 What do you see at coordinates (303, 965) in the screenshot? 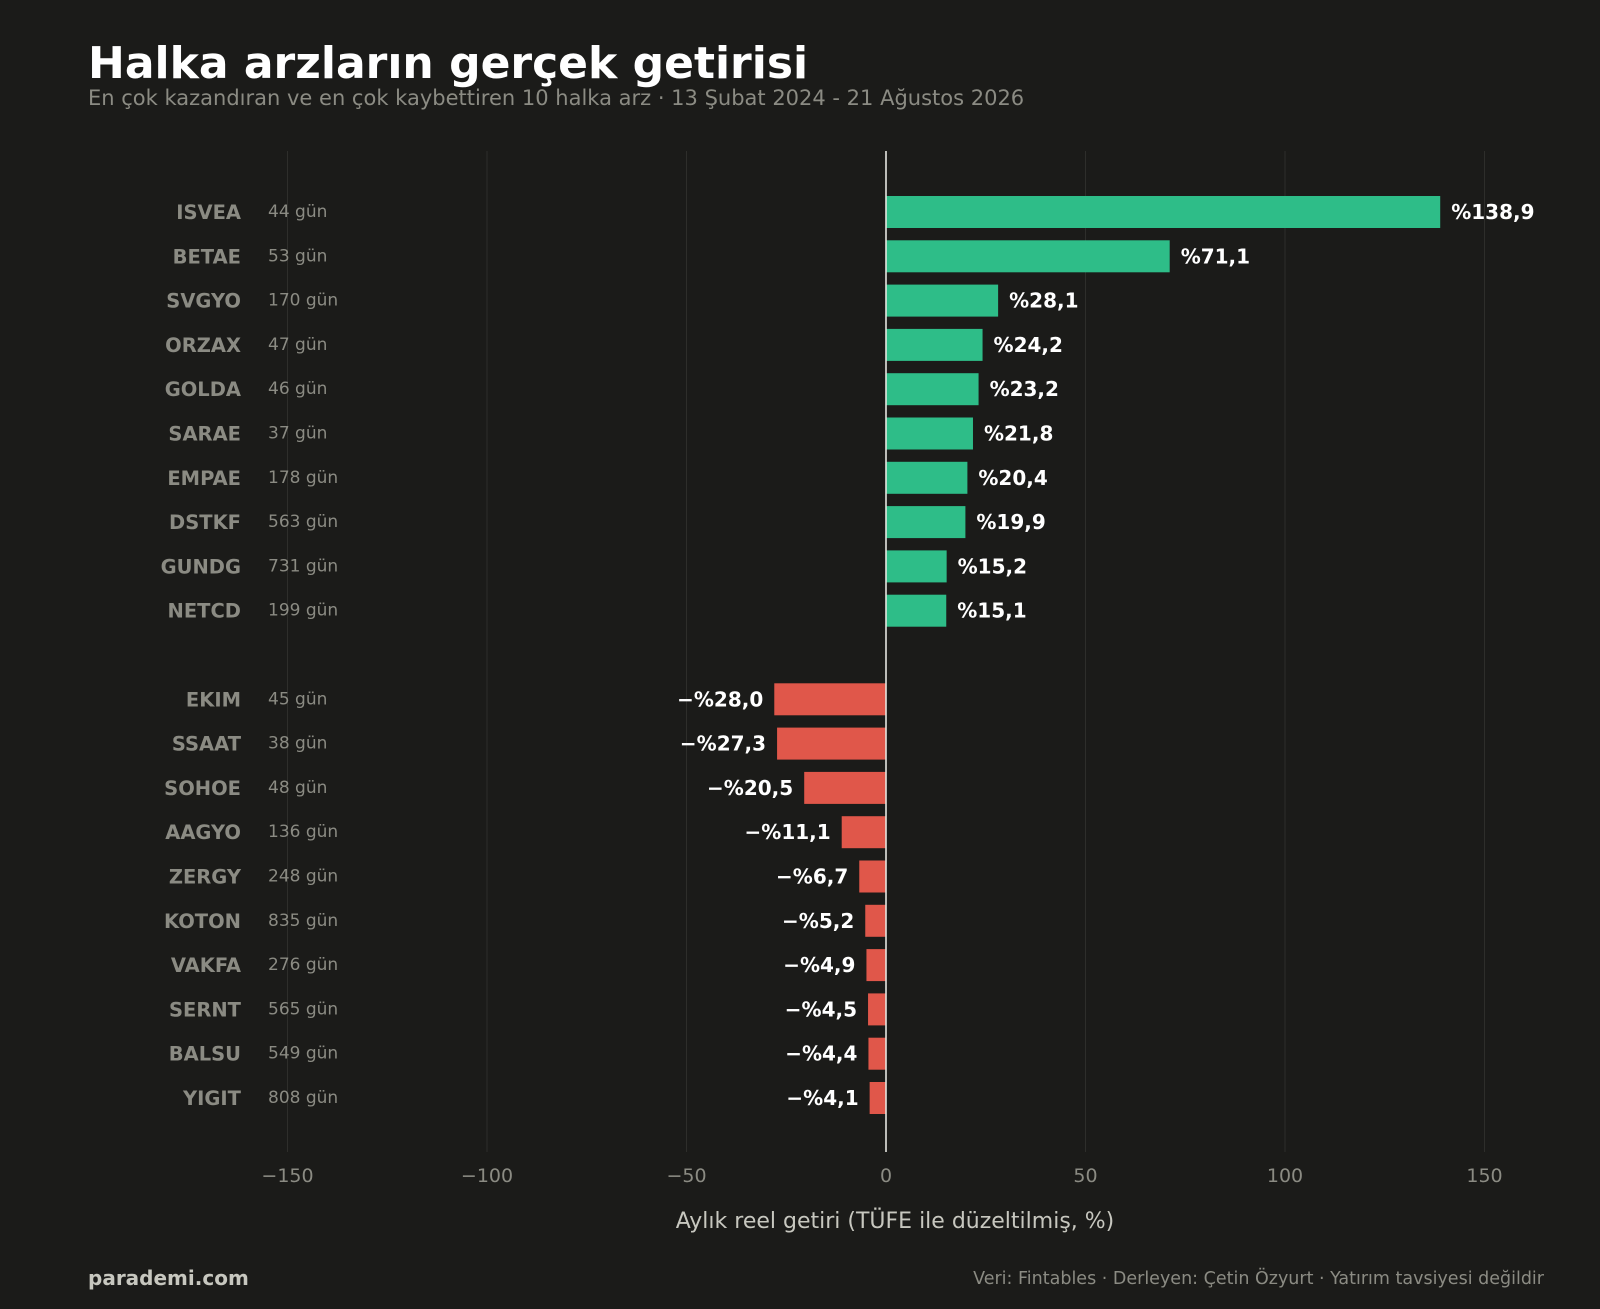
I see `days-label: 276 gün` at bounding box center [303, 965].